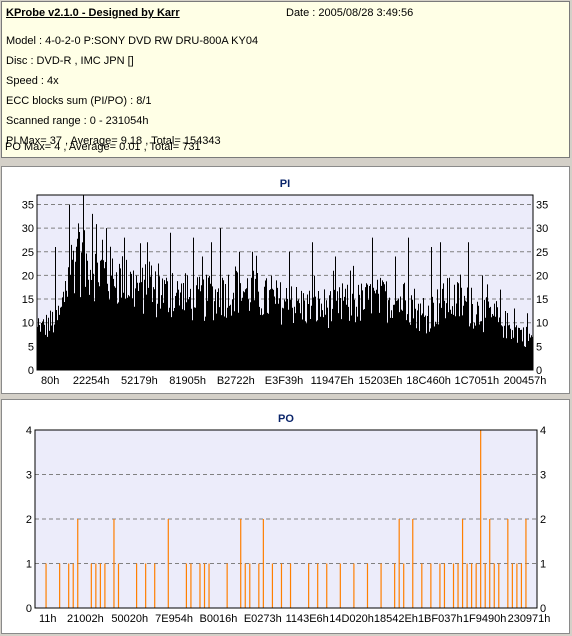 Image resolution: width=572 pixels, height=636 pixels. Describe the element at coordinates (543, 431) in the screenshot. I see `po-ytick-right: 4` at that location.